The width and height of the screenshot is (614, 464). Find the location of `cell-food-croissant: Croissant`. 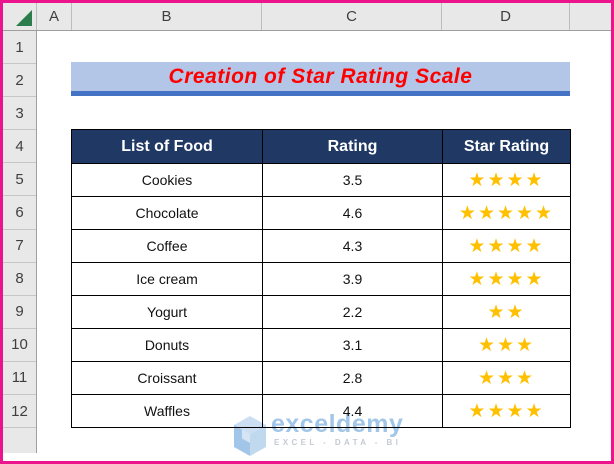

cell-food-croissant: Croissant is located at coordinates (167, 378).